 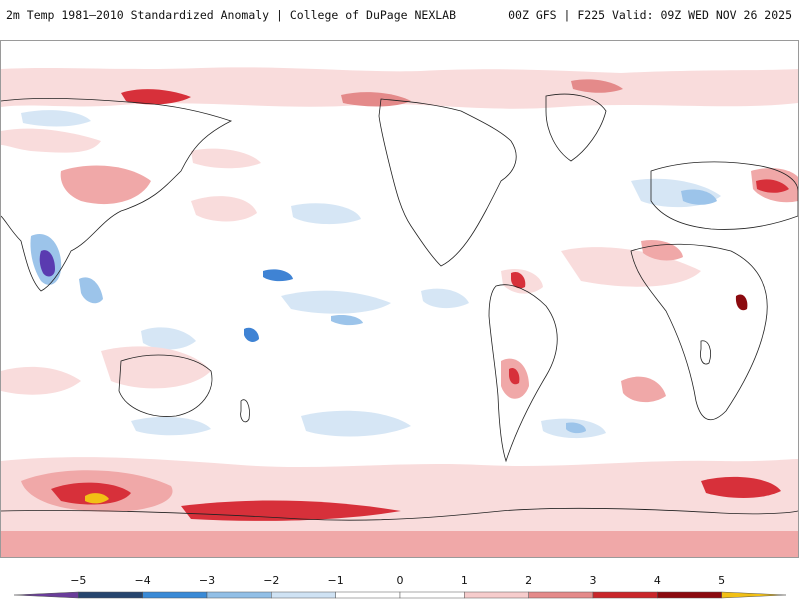 What do you see at coordinates (772, 186) in the screenshot?
I see `east-europe-strong-warm` at bounding box center [772, 186].